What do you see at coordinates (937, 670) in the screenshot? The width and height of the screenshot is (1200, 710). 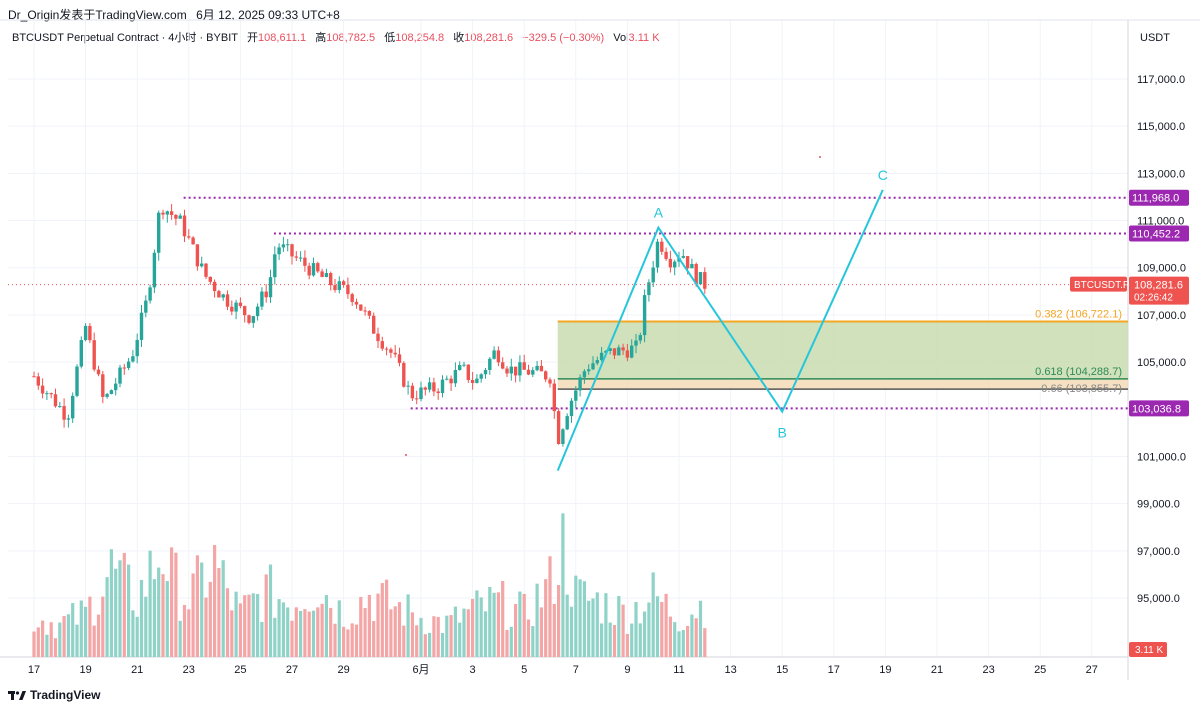 I see `x-tick-label: 21` at bounding box center [937, 670].